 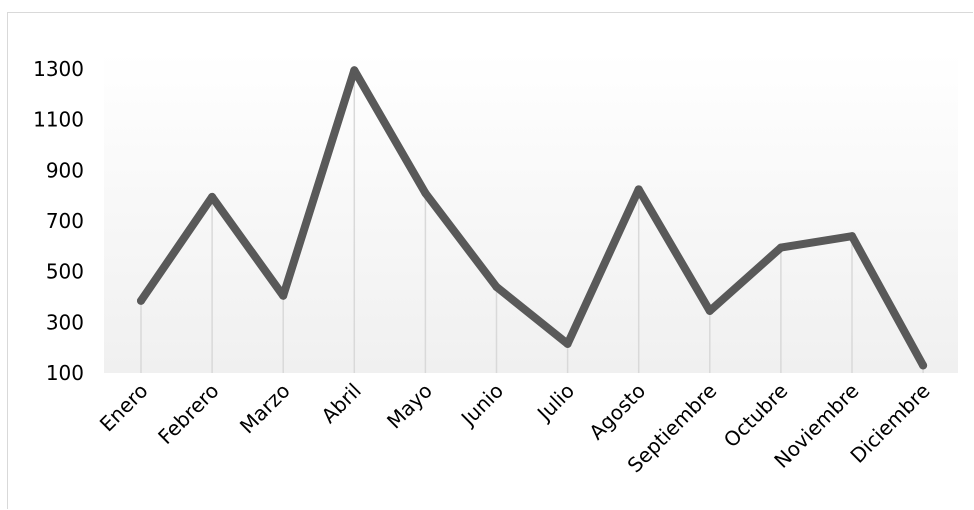 I want to click on data-point-diciembre, so click(x=923, y=365).